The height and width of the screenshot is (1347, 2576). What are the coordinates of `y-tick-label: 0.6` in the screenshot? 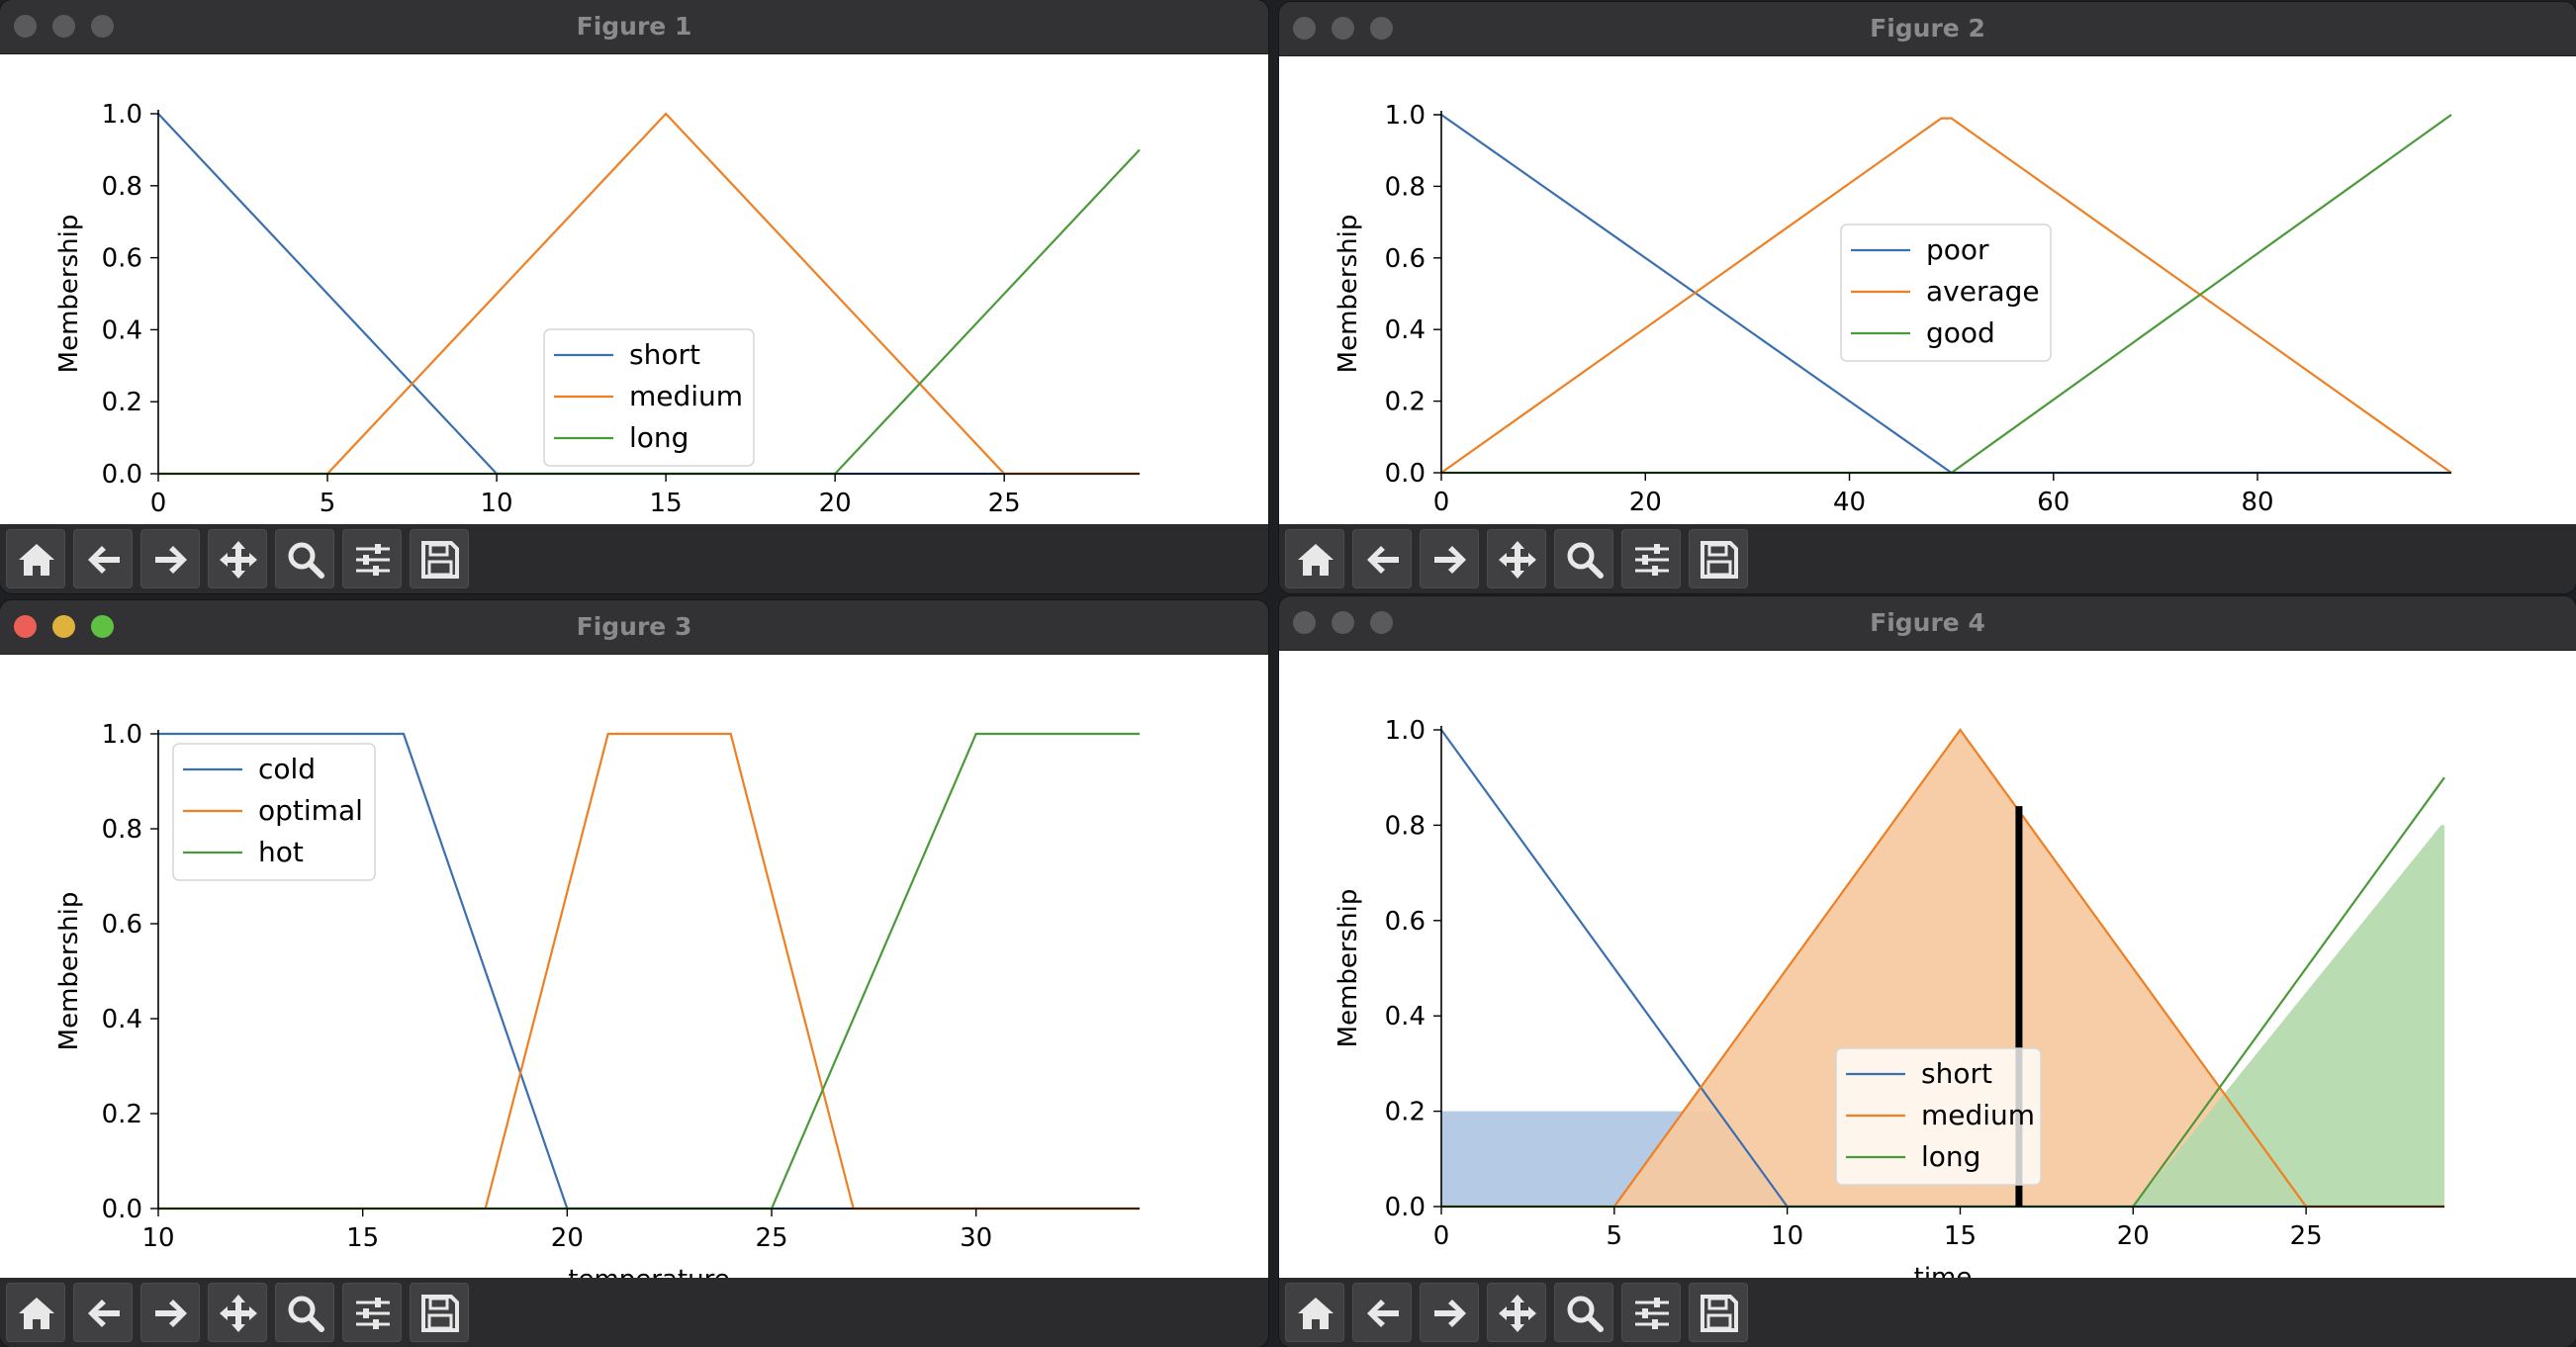 It's located at (122, 925).